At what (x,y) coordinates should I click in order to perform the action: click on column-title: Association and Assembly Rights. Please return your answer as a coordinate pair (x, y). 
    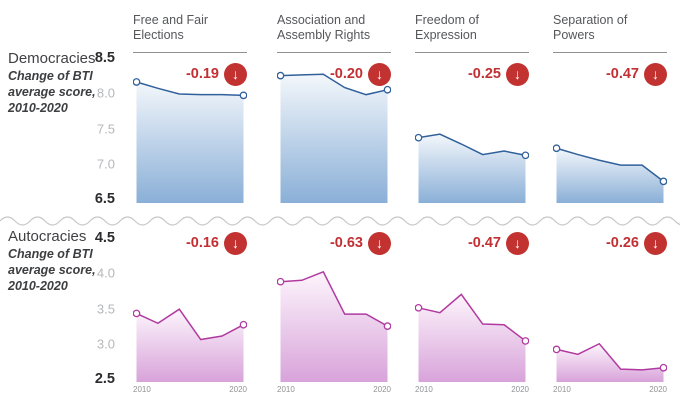
    Looking at the image, I should click on (324, 27).